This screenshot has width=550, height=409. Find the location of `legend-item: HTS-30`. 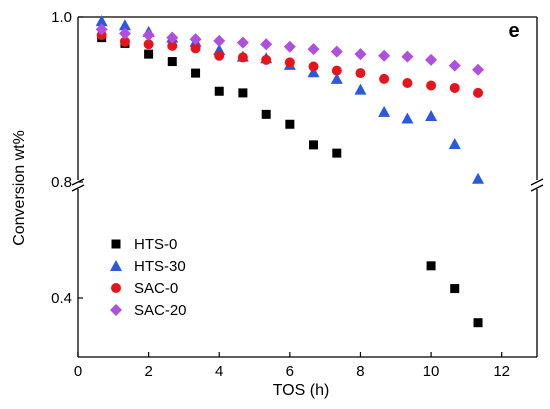

legend-item: HTS-30 is located at coordinates (148, 266).